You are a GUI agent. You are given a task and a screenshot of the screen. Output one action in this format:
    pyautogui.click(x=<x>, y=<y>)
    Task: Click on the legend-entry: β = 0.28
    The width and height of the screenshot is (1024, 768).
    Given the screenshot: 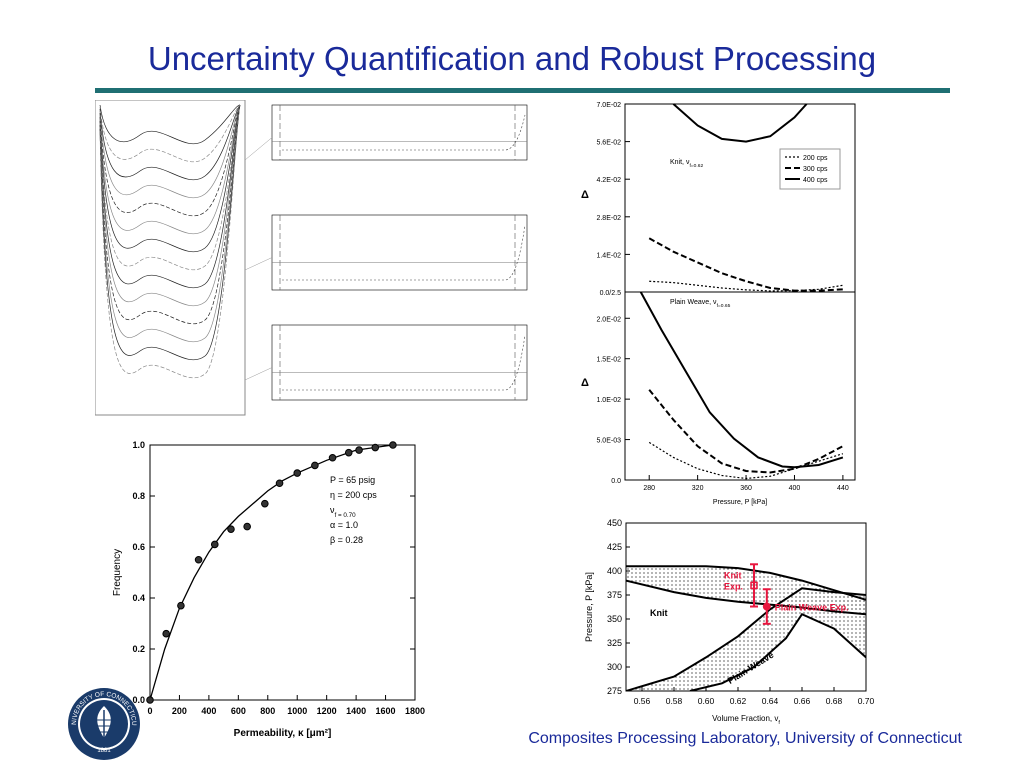 What is the action you would take?
    pyautogui.click(x=346, y=540)
    